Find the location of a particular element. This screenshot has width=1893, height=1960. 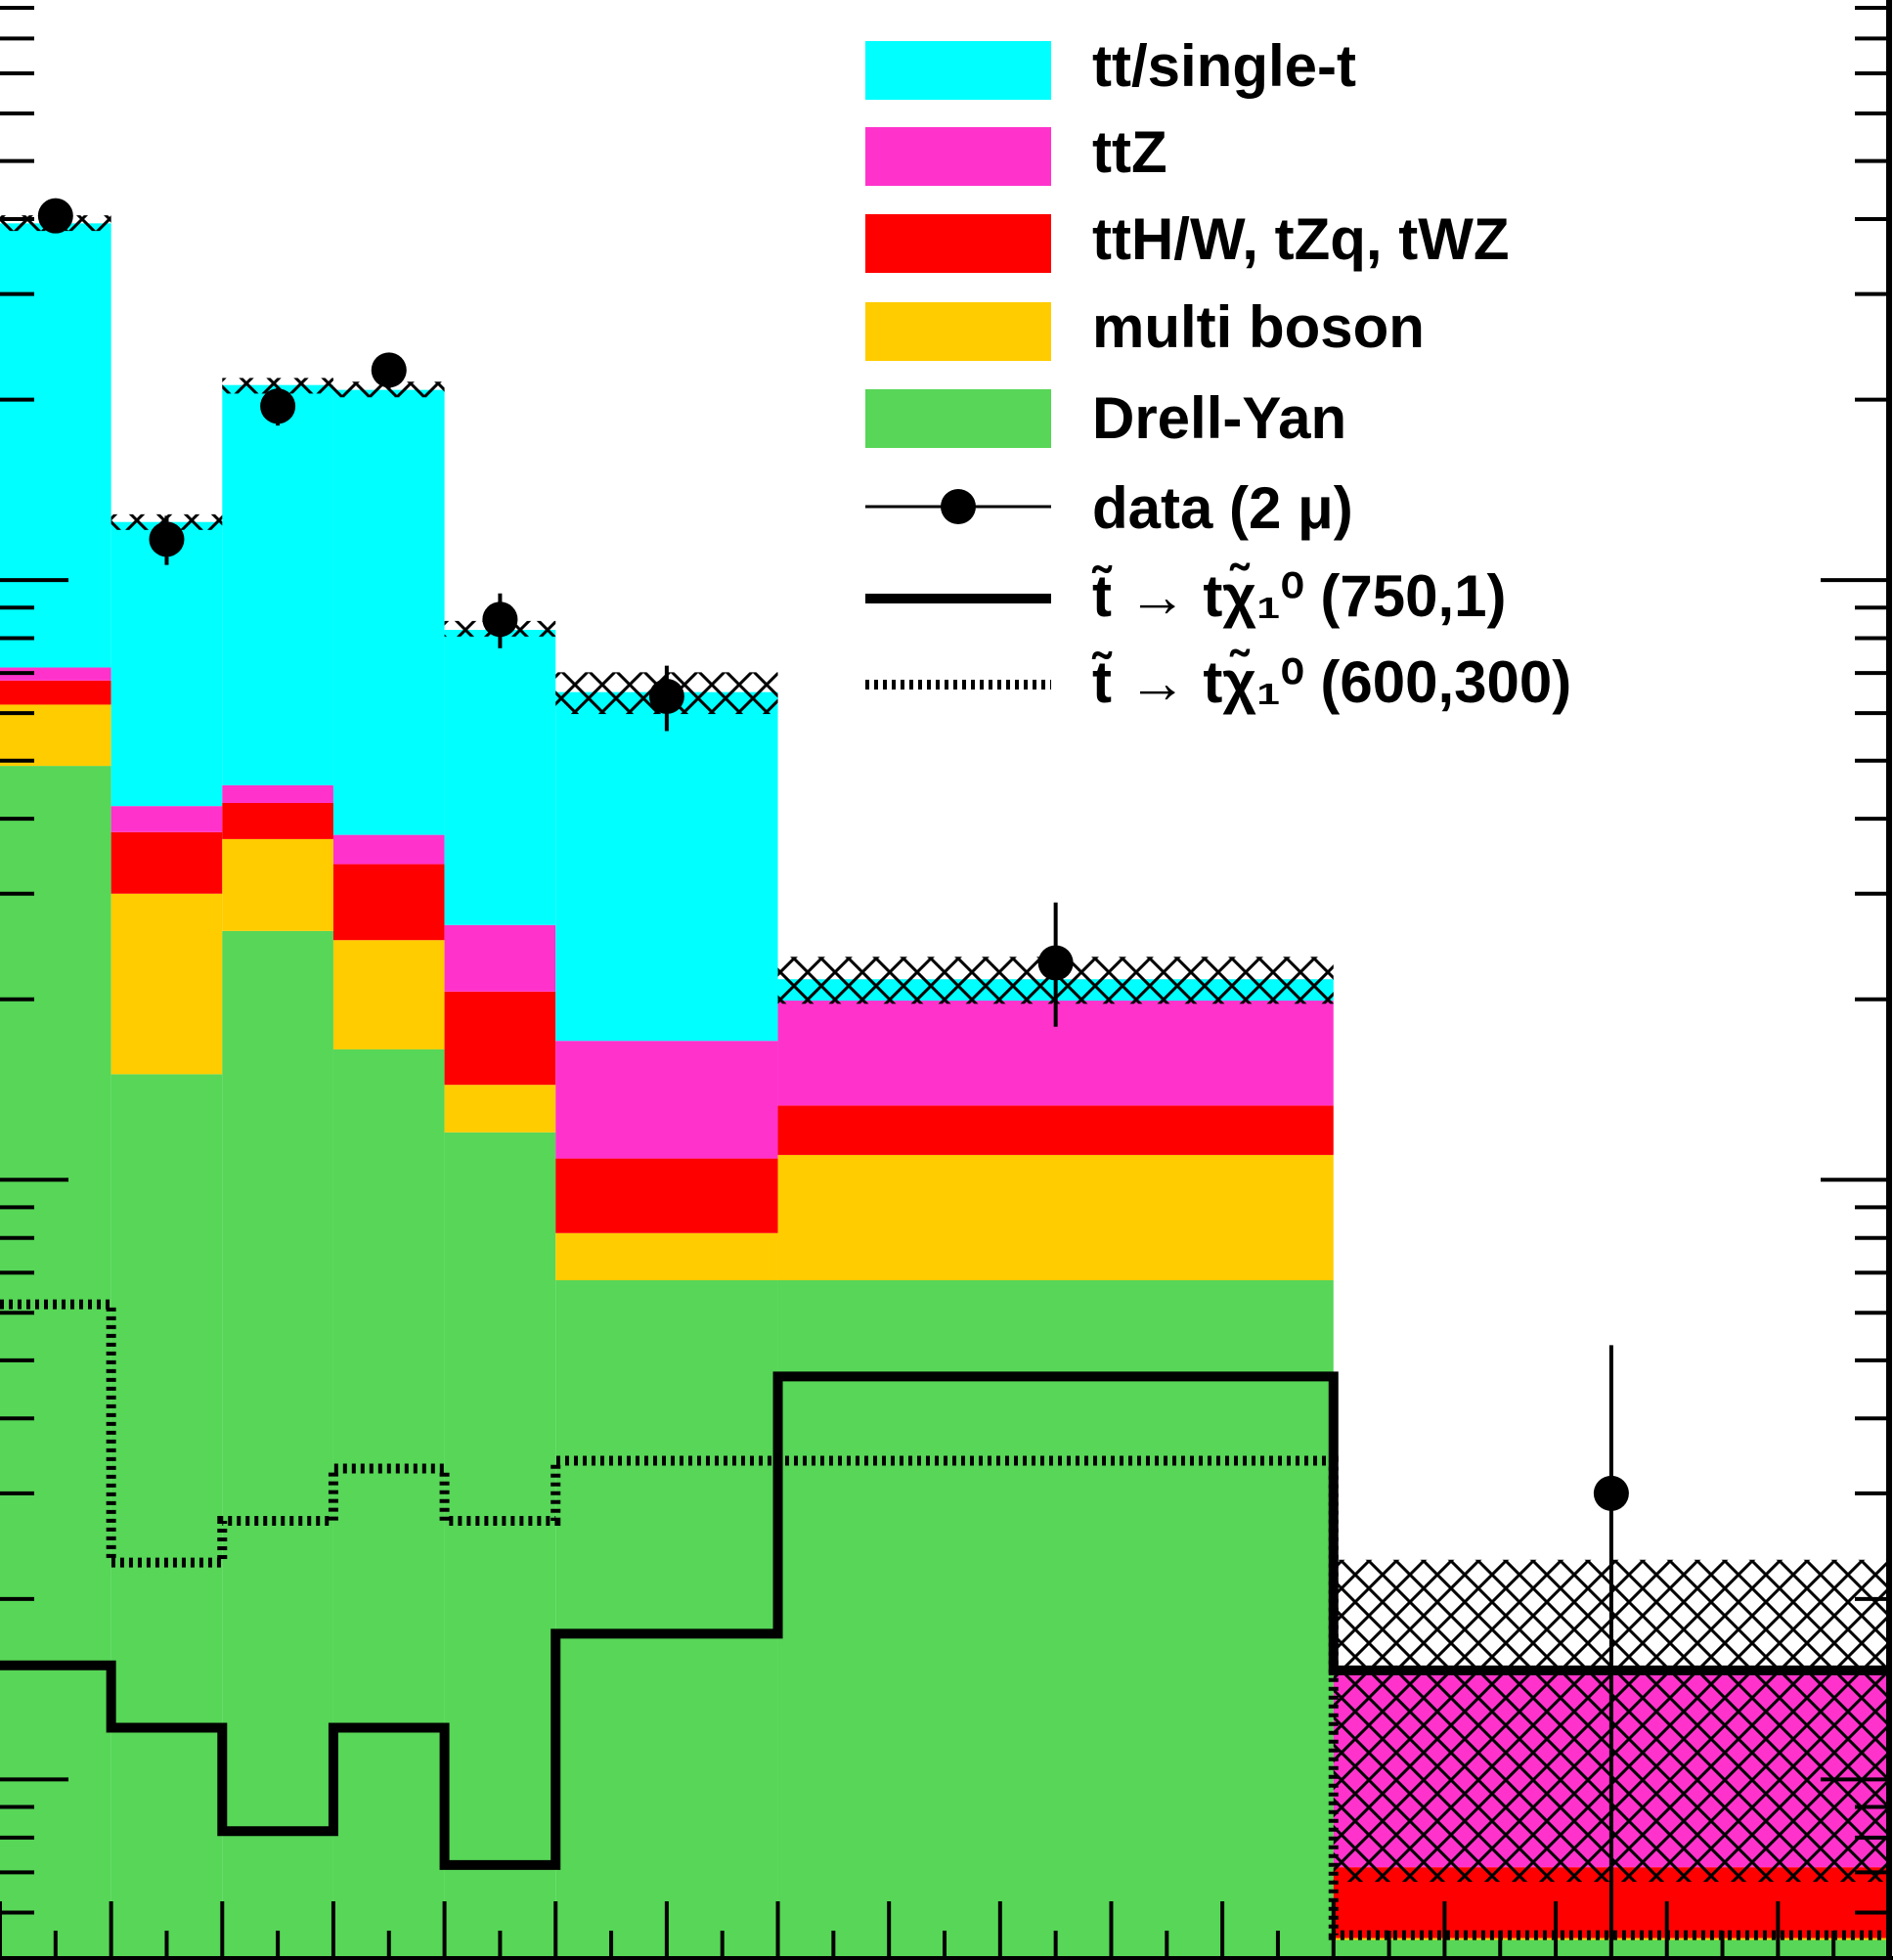

legend-swatch-tth is located at coordinates (958, 243).